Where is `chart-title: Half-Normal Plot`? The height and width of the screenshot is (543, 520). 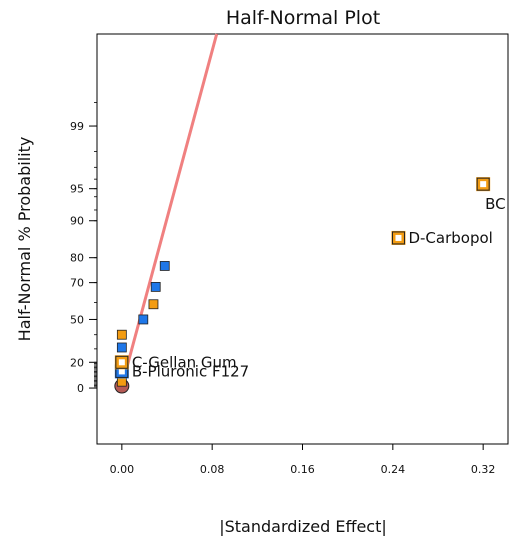
chart-title: Half-Normal Plot is located at coordinates (303, 18).